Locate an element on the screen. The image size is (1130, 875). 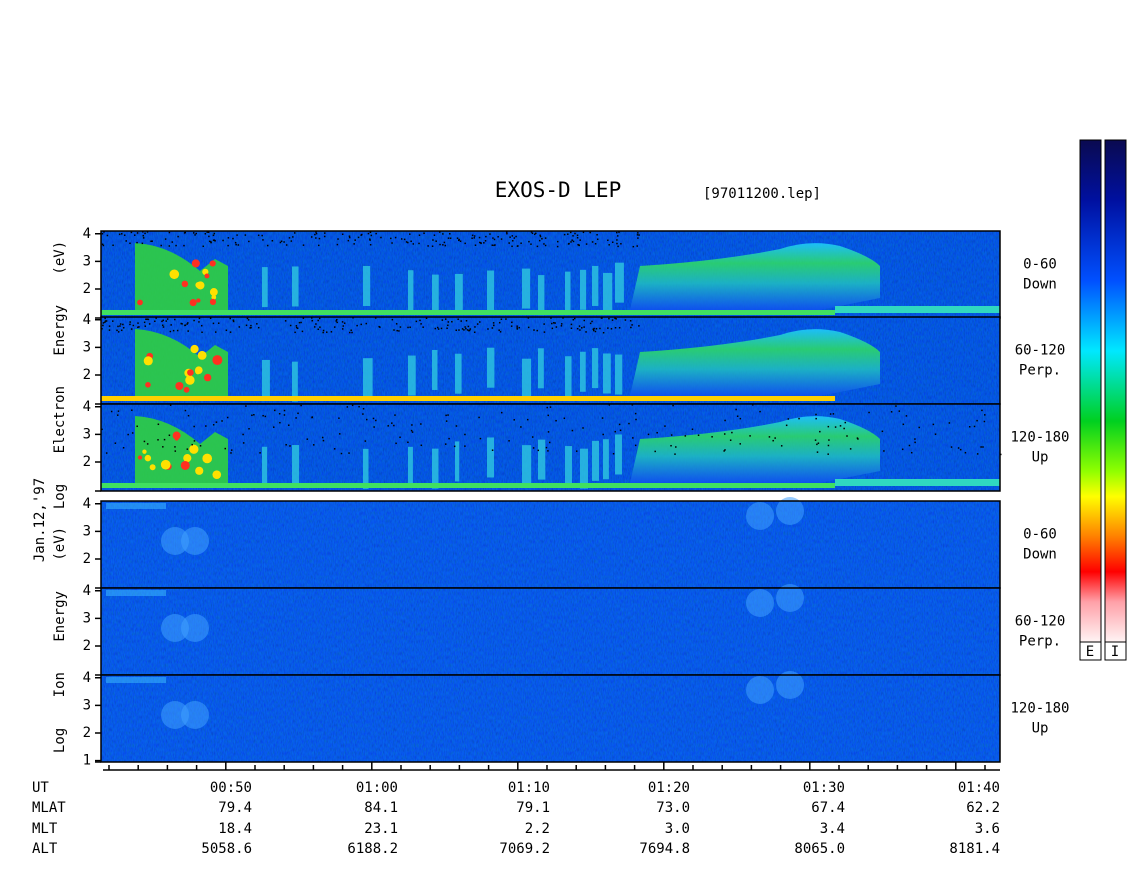
y-tick-label: 3 is located at coordinates (87, 261).